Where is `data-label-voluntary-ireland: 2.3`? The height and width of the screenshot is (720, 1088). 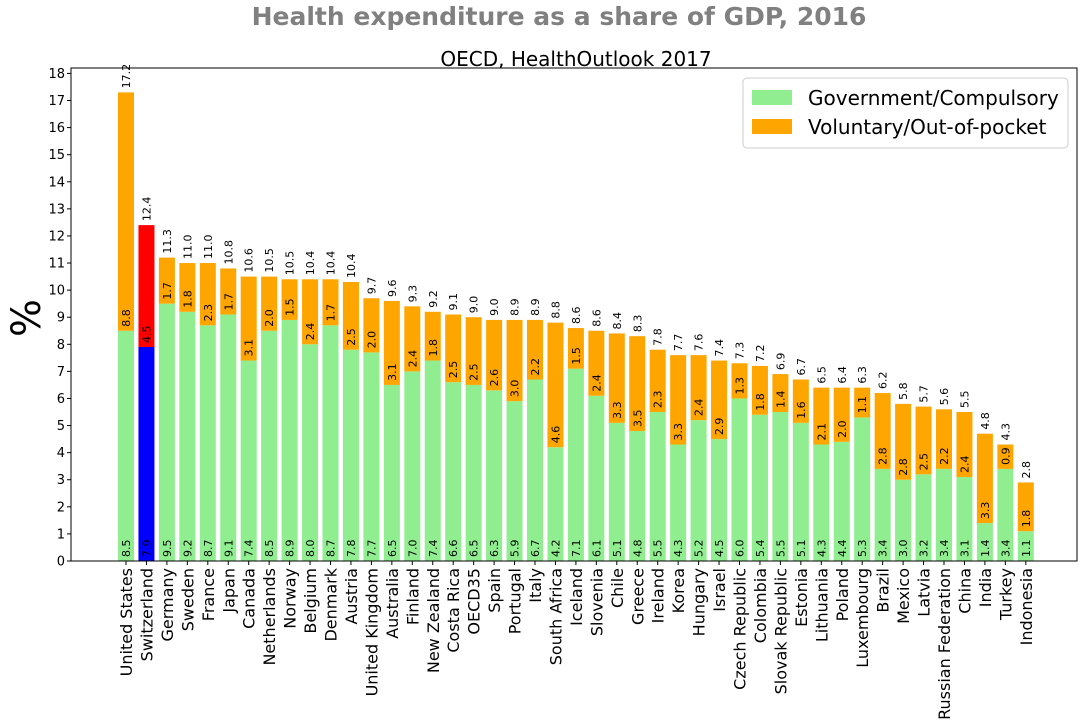
data-label-voluntary-ireland: 2.3 is located at coordinates (658, 400).